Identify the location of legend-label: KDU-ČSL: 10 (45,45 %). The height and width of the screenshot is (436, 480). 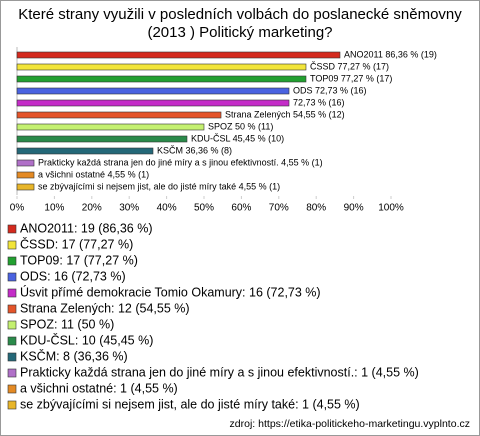
(86, 339).